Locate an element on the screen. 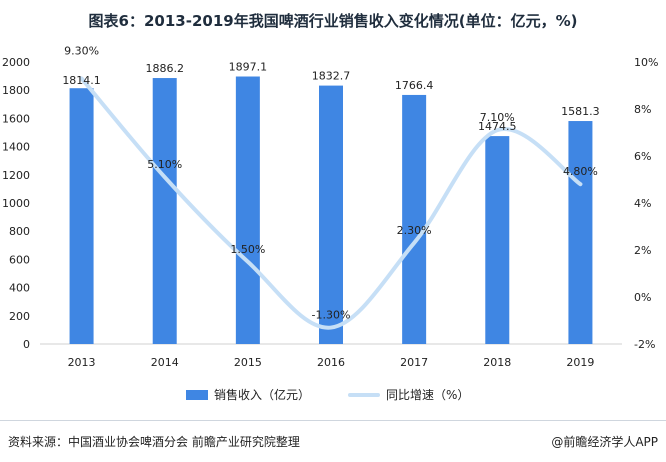  bar-data-label: 1897.1 is located at coordinates (248, 67).